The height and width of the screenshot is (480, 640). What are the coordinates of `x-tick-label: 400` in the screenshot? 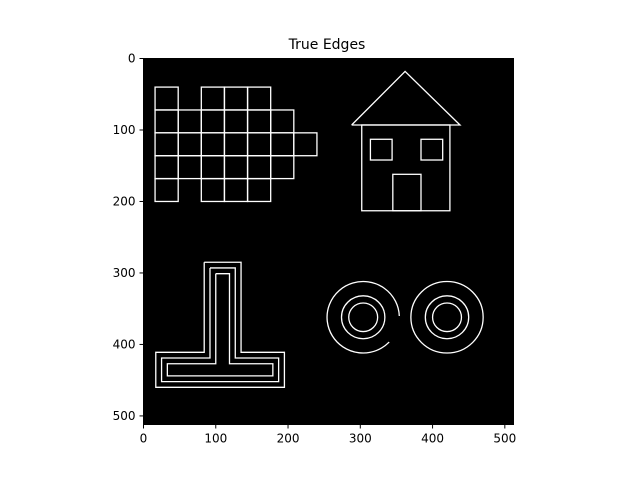 It's located at (432, 439).